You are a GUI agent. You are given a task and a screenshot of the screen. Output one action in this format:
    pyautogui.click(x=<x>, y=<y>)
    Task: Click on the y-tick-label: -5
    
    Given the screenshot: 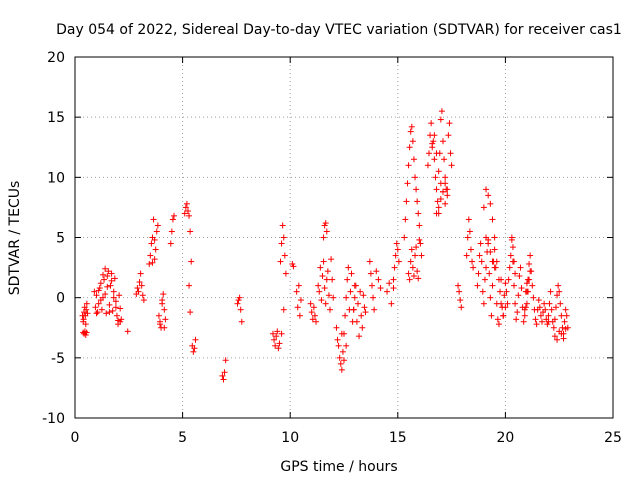 What is the action you would take?
    pyautogui.click(x=58, y=359)
    